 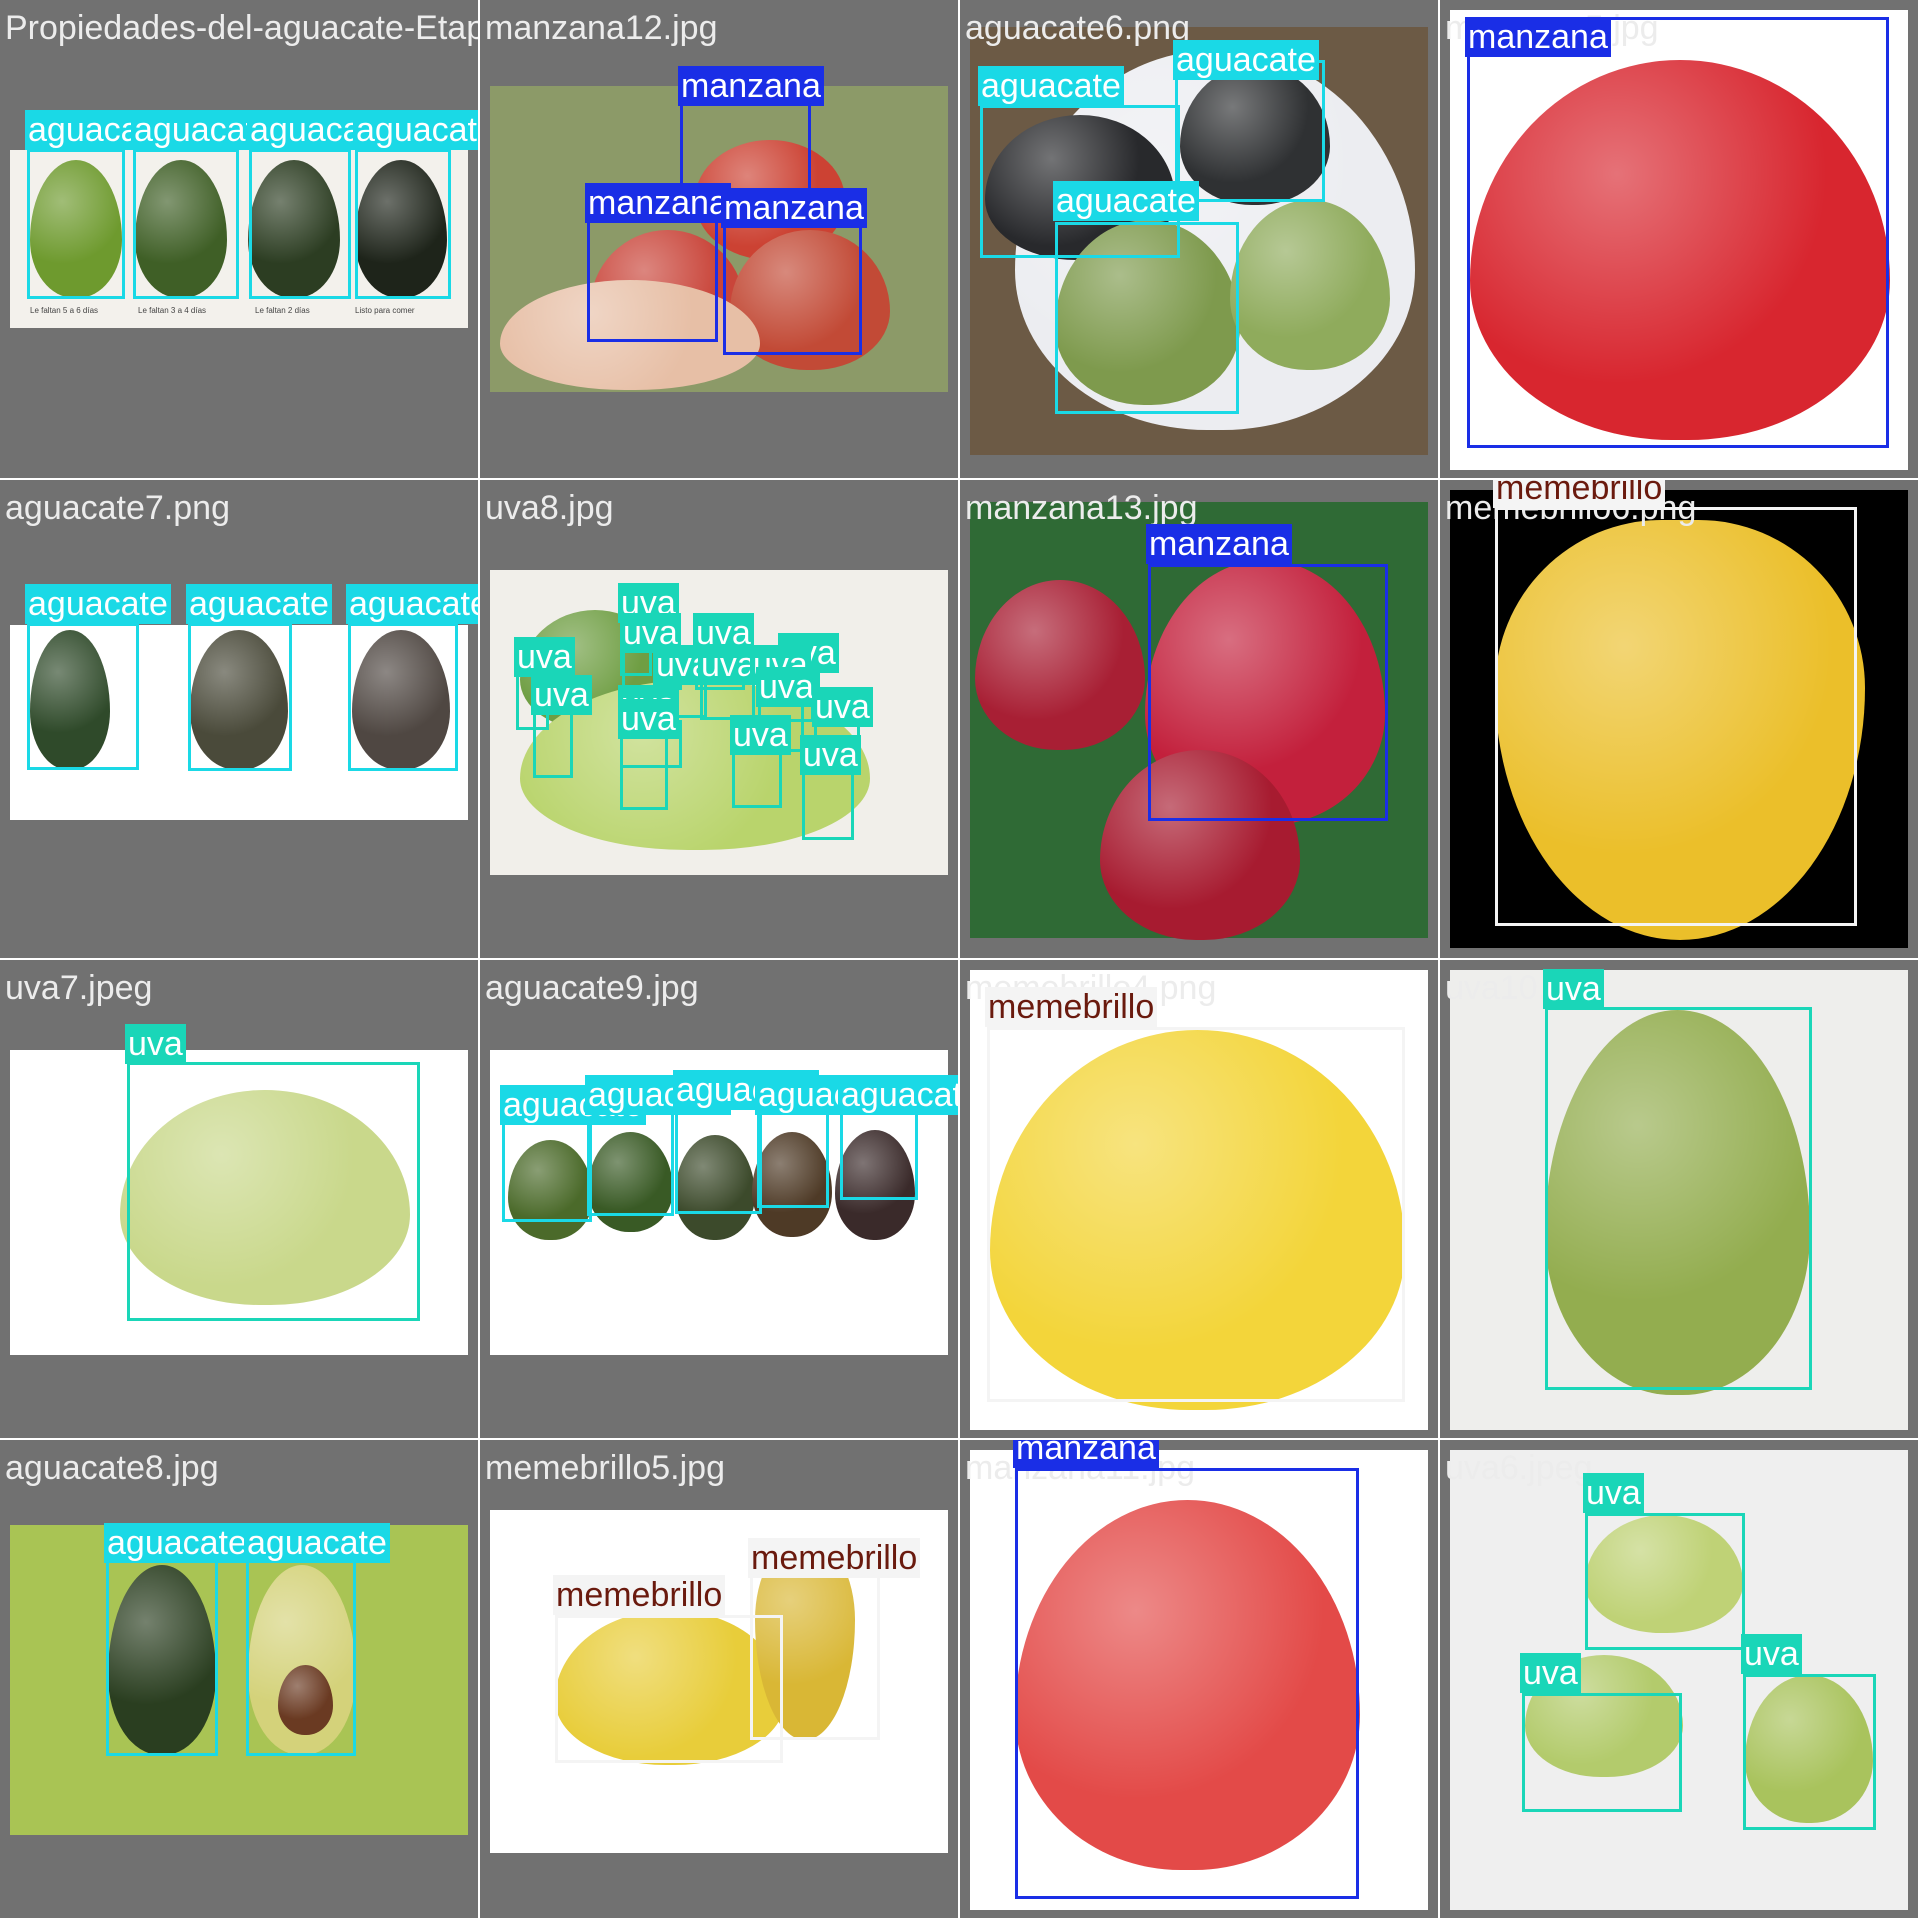 I want to click on photo, so click(x=239, y=1680).